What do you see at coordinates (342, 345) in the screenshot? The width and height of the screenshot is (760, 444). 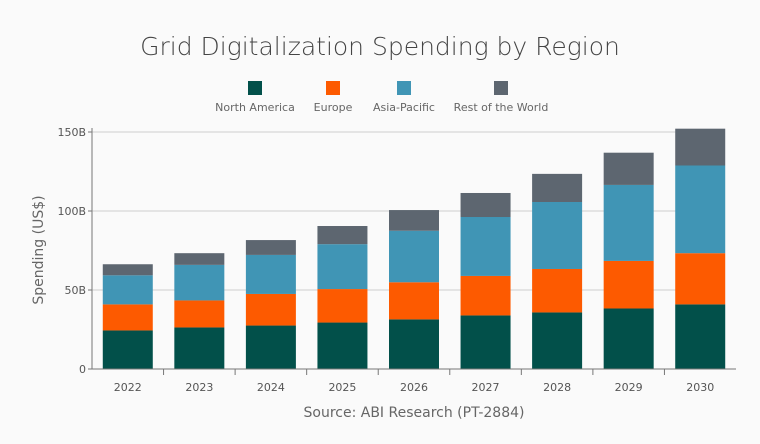 I see `bar-north-america-2025` at bounding box center [342, 345].